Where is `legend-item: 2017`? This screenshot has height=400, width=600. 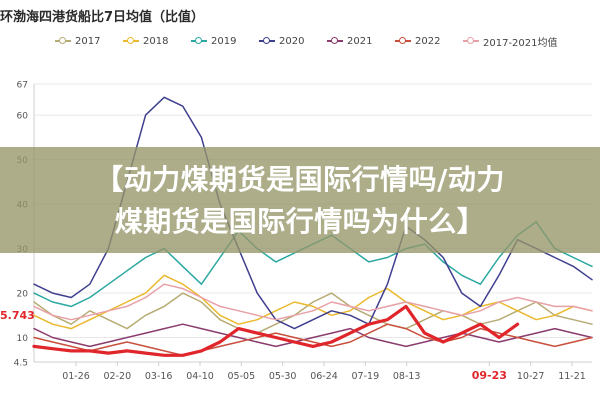
legend-item: 2017 is located at coordinates (77, 41).